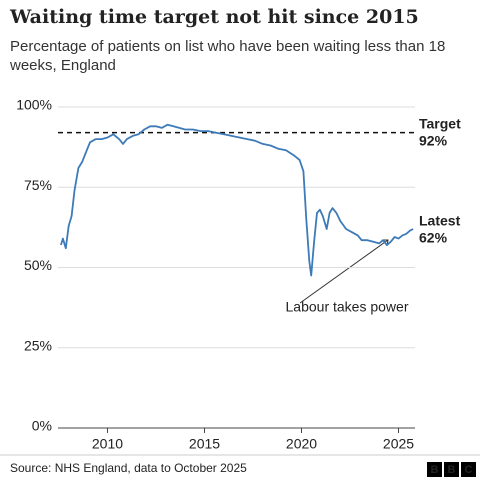 The width and height of the screenshot is (480, 480). I want to click on x-tick-label: 2015, so click(204, 444).